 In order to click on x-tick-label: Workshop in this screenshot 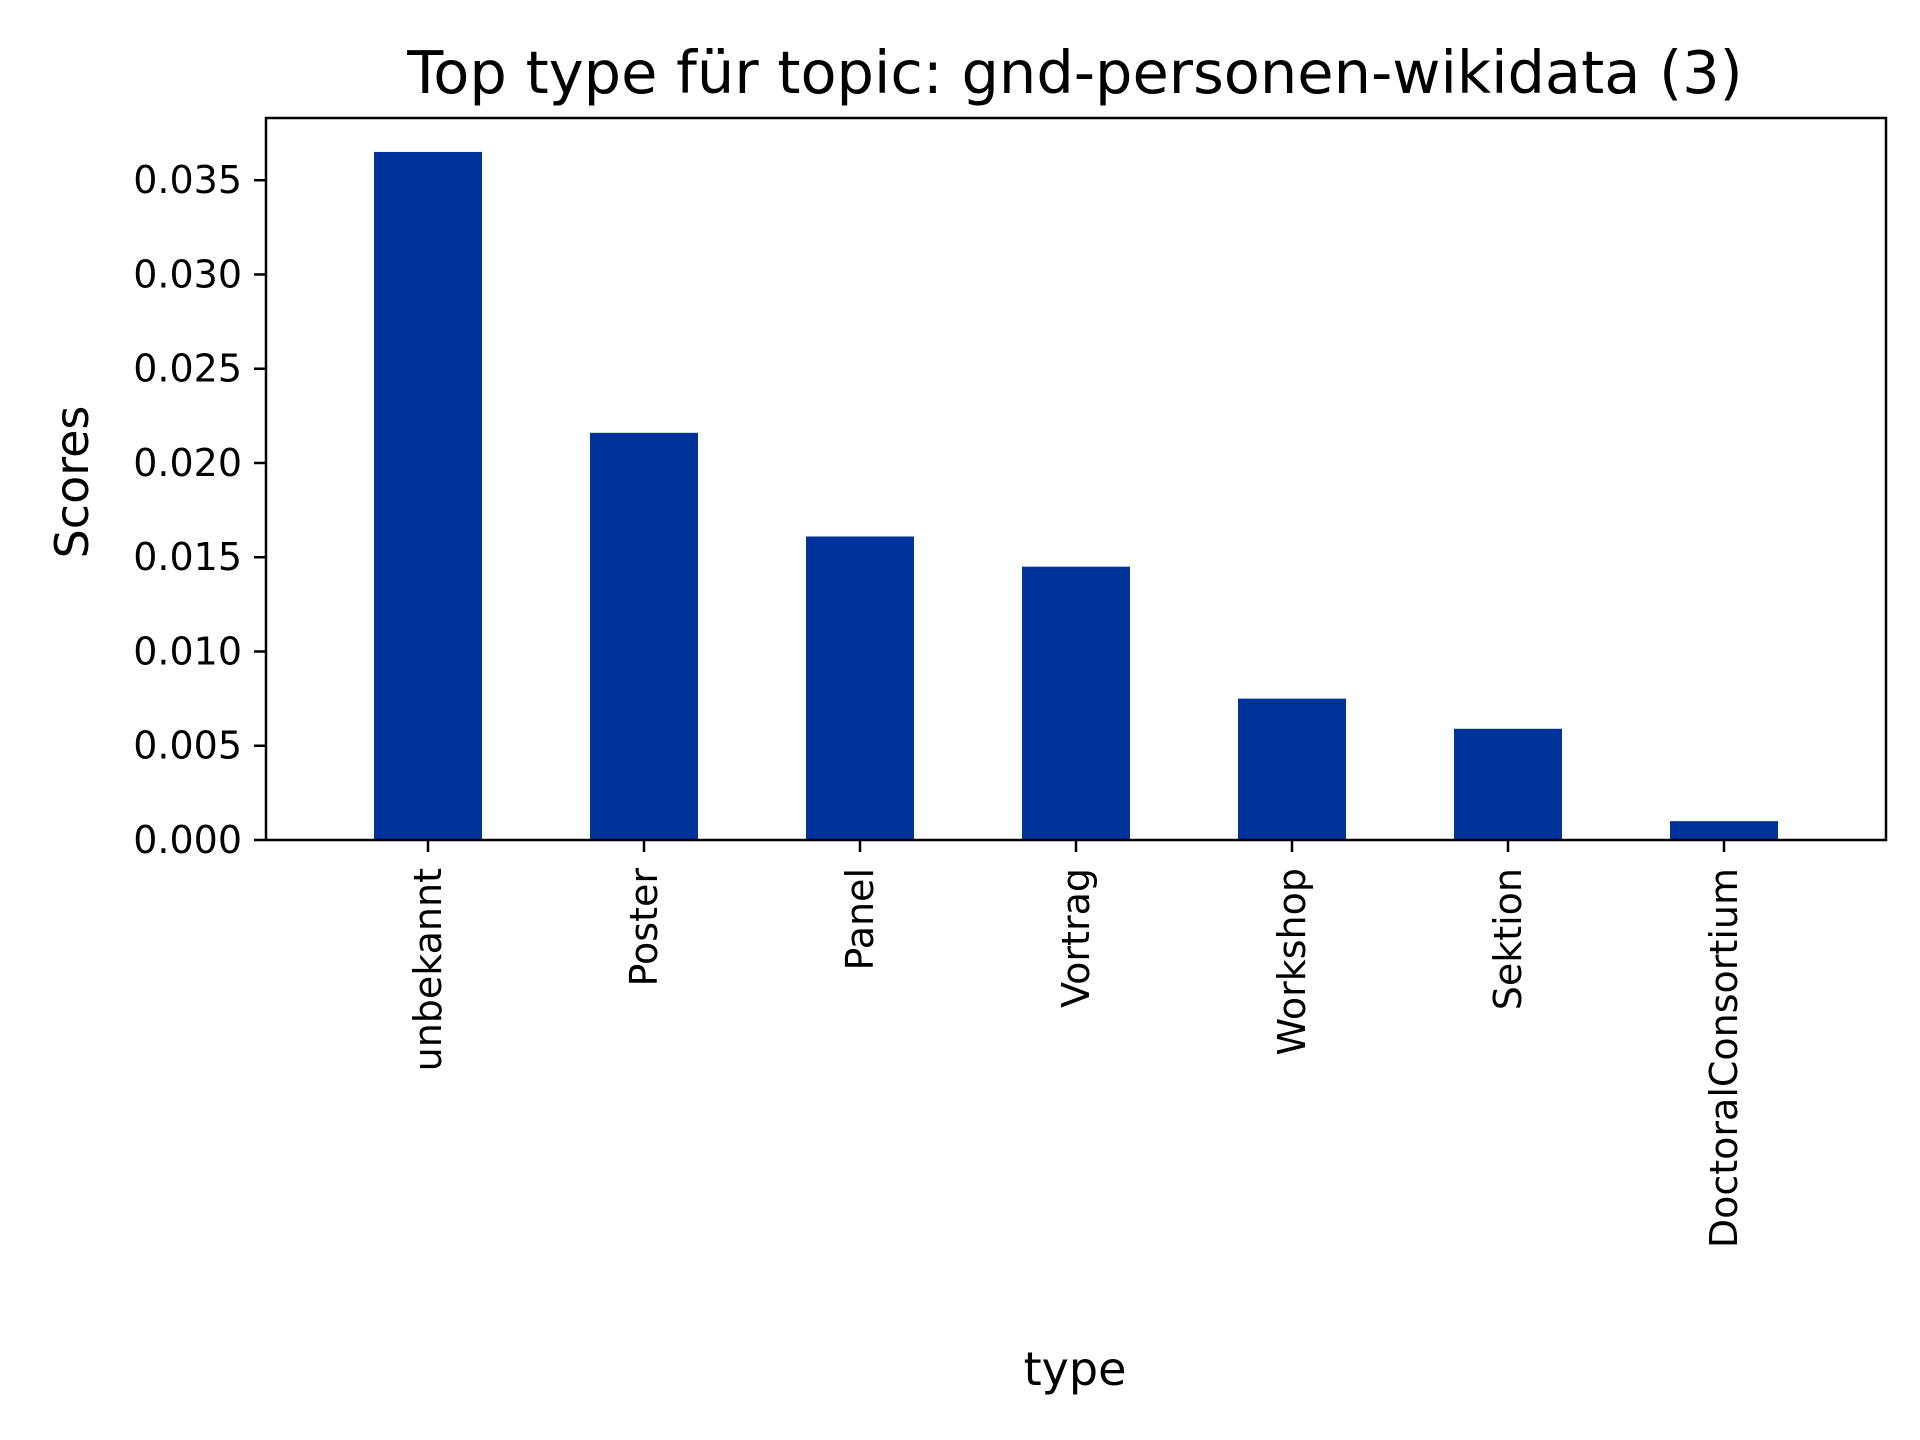, I will do `click(1292, 961)`.